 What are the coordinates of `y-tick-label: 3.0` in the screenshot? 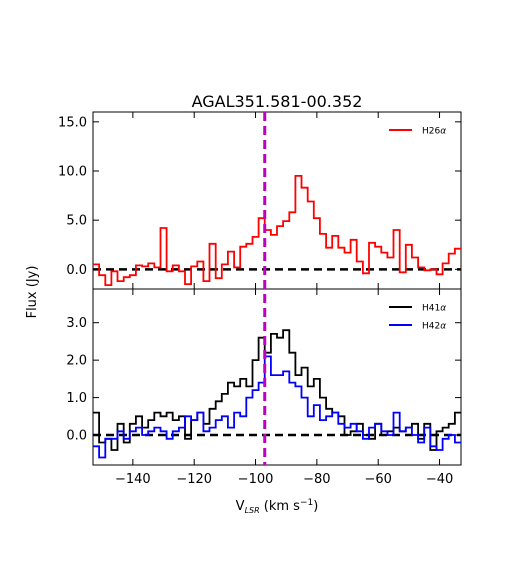 It's located at (76, 323).